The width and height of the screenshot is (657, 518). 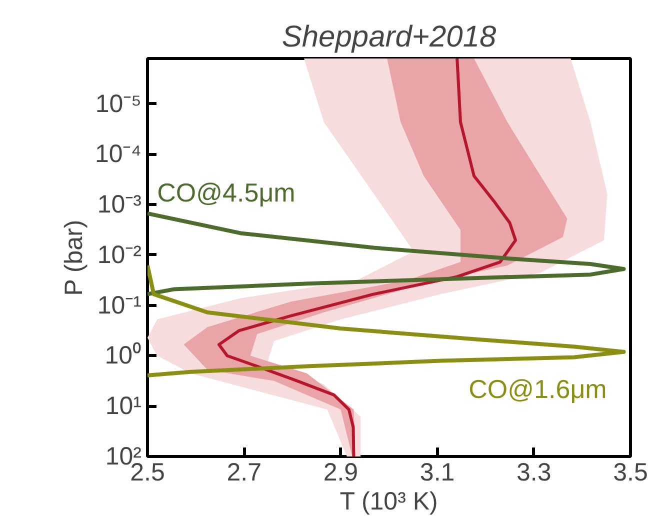 What do you see at coordinates (437, 472) in the screenshot?
I see `x-tick-label: 3.1` at bounding box center [437, 472].